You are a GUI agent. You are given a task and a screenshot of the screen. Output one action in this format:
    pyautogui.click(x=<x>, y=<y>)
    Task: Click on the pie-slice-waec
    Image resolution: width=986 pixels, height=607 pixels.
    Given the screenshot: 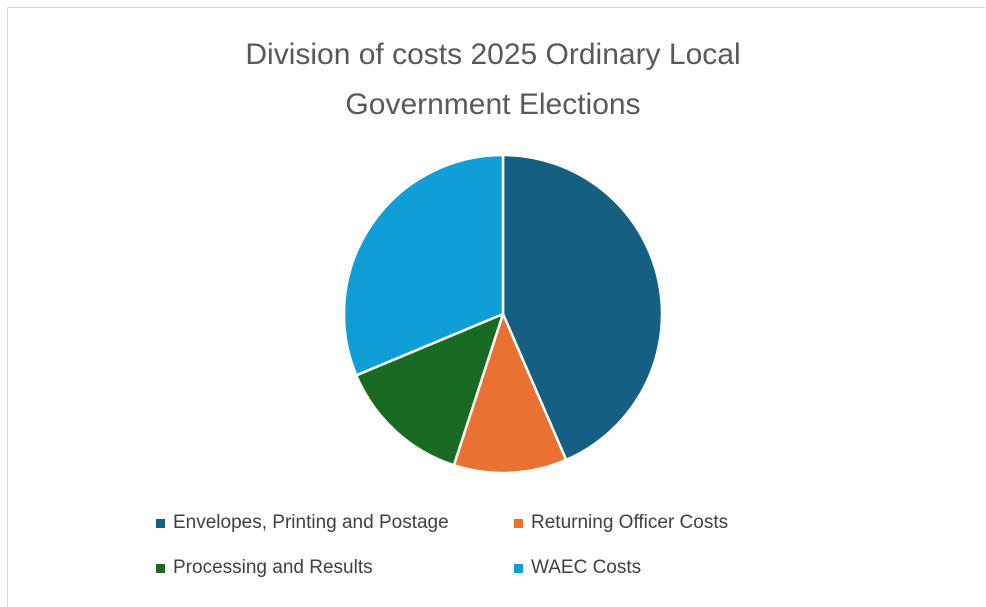 What is the action you would take?
    pyautogui.click(x=423, y=265)
    